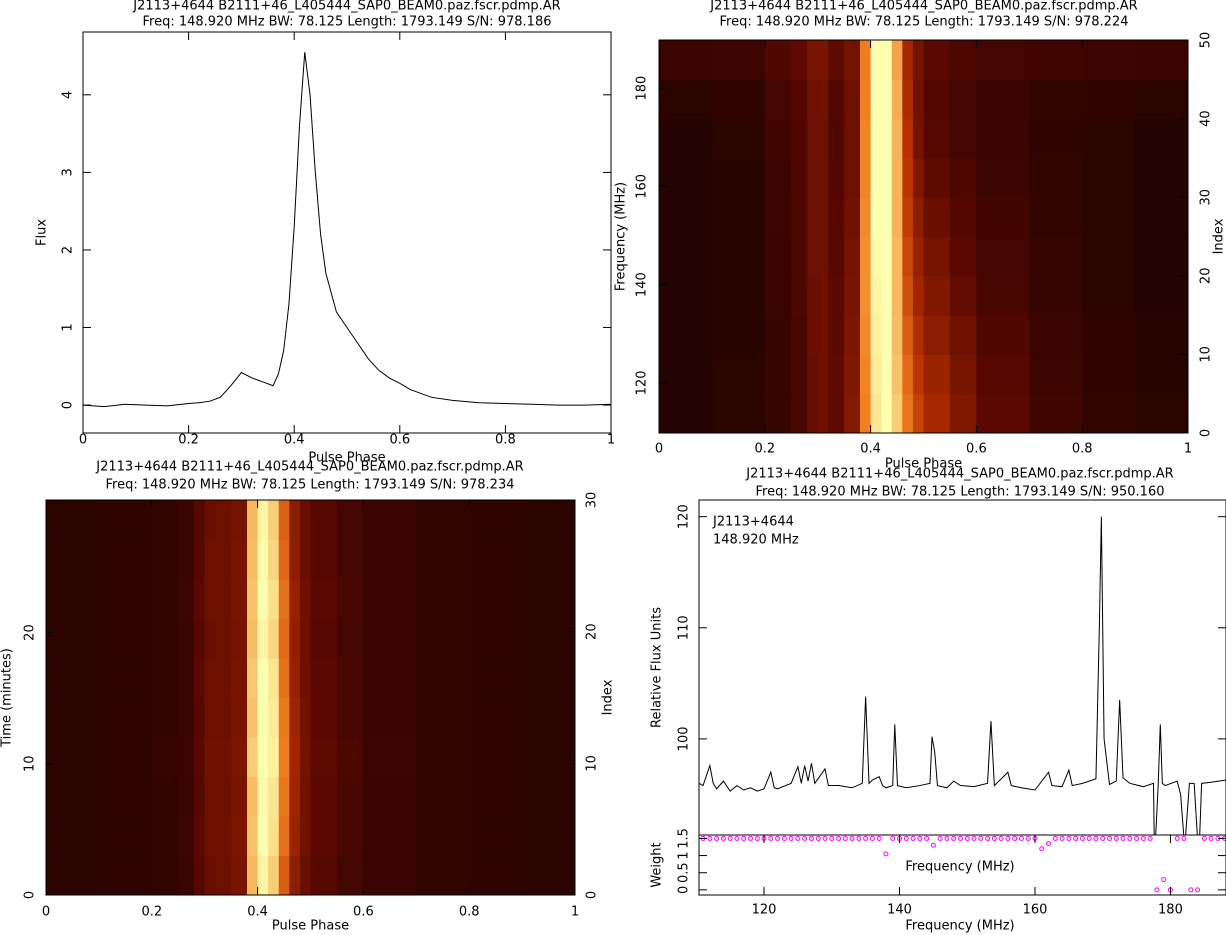  I want to click on y-tick-label: 120, so click(642, 382).